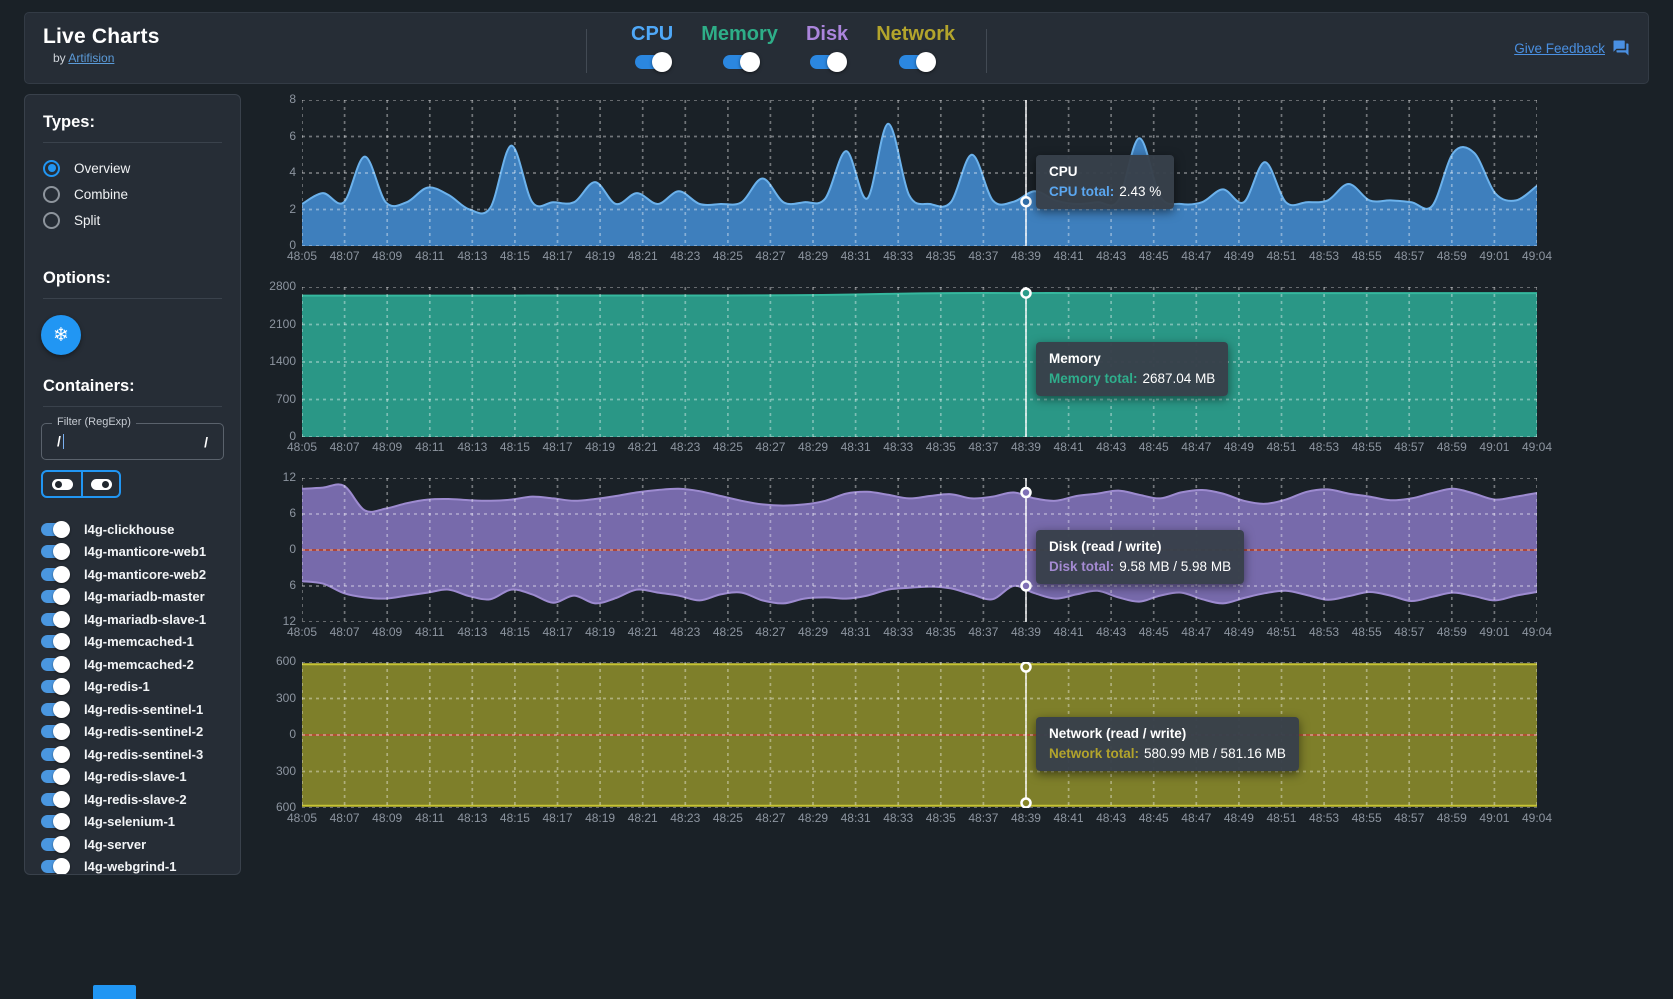  What do you see at coordinates (741, 62) in the screenshot?
I see `metric-switch-memory` at bounding box center [741, 62].